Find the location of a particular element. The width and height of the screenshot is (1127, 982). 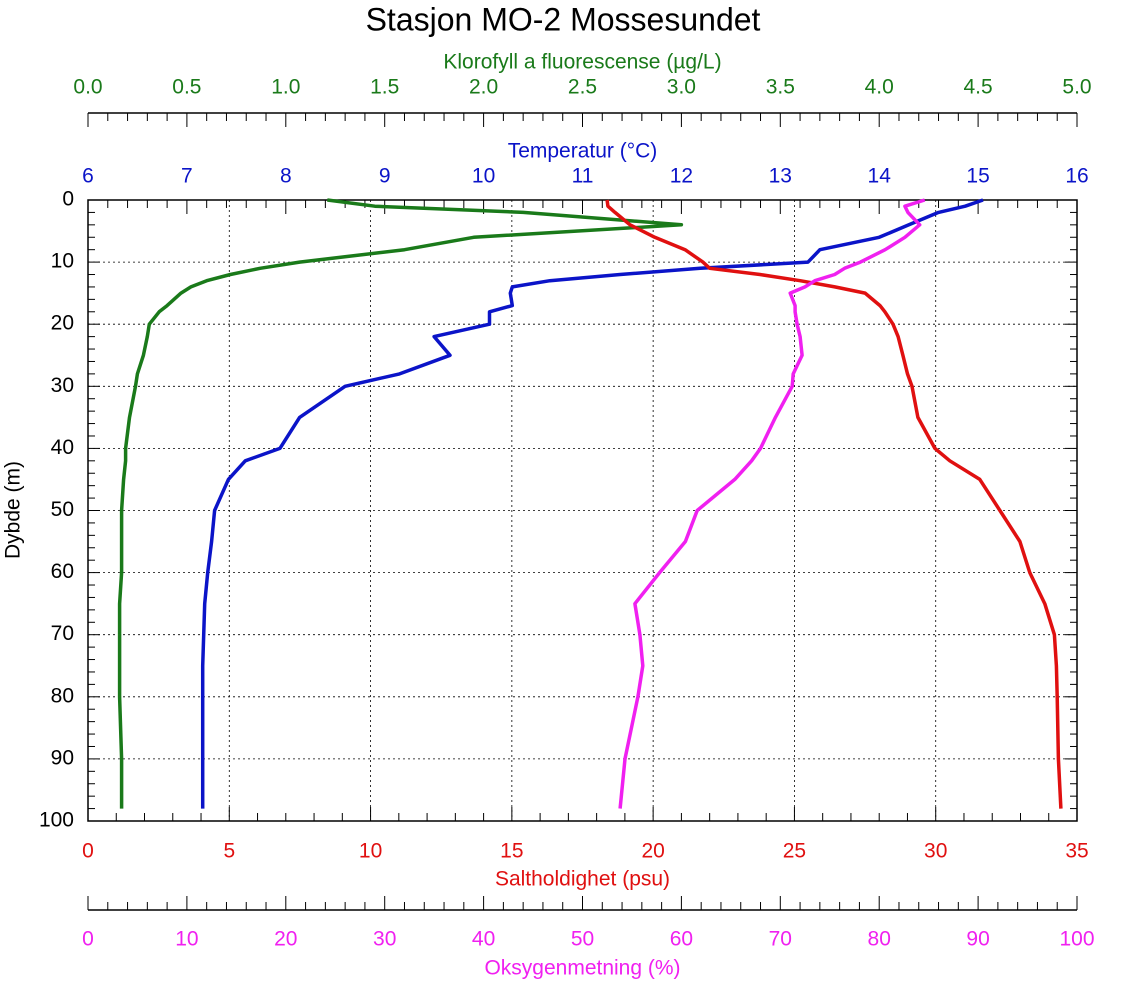

x-tick-label: 40 is located at coordinates (483, 939).